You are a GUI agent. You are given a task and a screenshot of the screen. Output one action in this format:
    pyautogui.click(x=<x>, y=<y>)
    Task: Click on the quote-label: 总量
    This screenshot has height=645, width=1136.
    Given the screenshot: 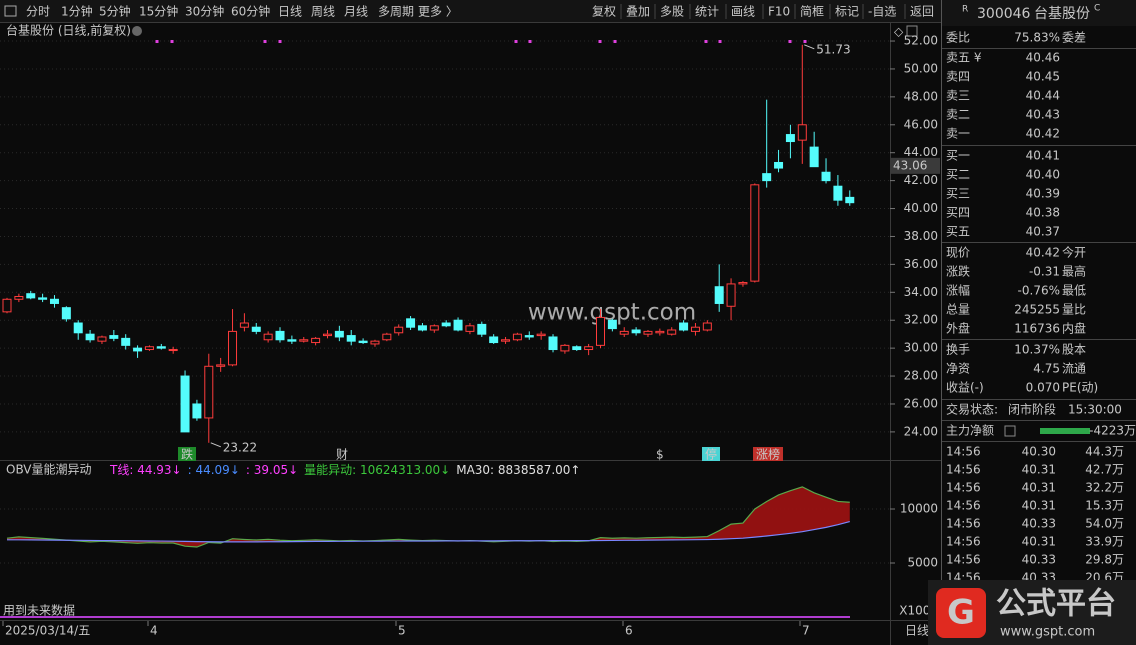 What is the action you would take?
    pyautogui.click(x=958, y=310)
    